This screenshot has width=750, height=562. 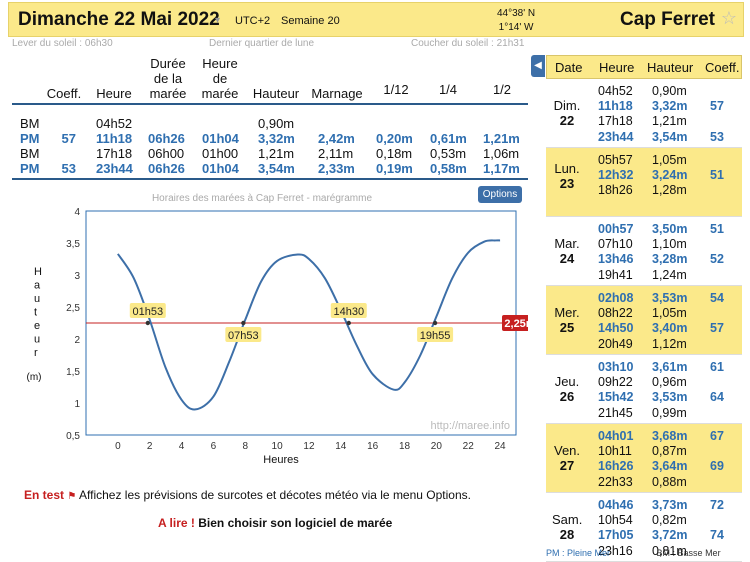 What do you see at coordinates (37, 340) in the screenshot?
I see `y-axis-label-char: u` at bounding box center [37, 340].